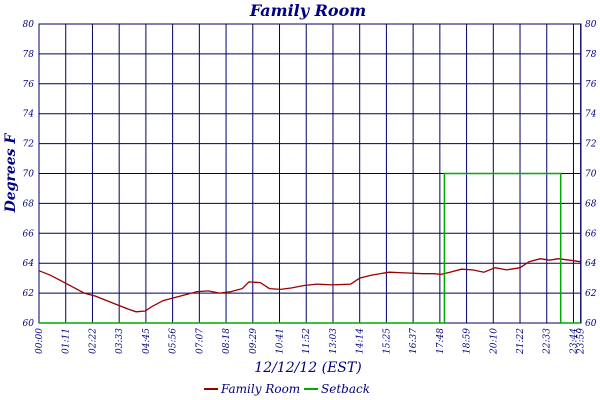 This screenshot has height=400, width=600. Describe the element at coordinates (29, 204) in the screenshot. I see `y-tick-label-left: 68` at that location.